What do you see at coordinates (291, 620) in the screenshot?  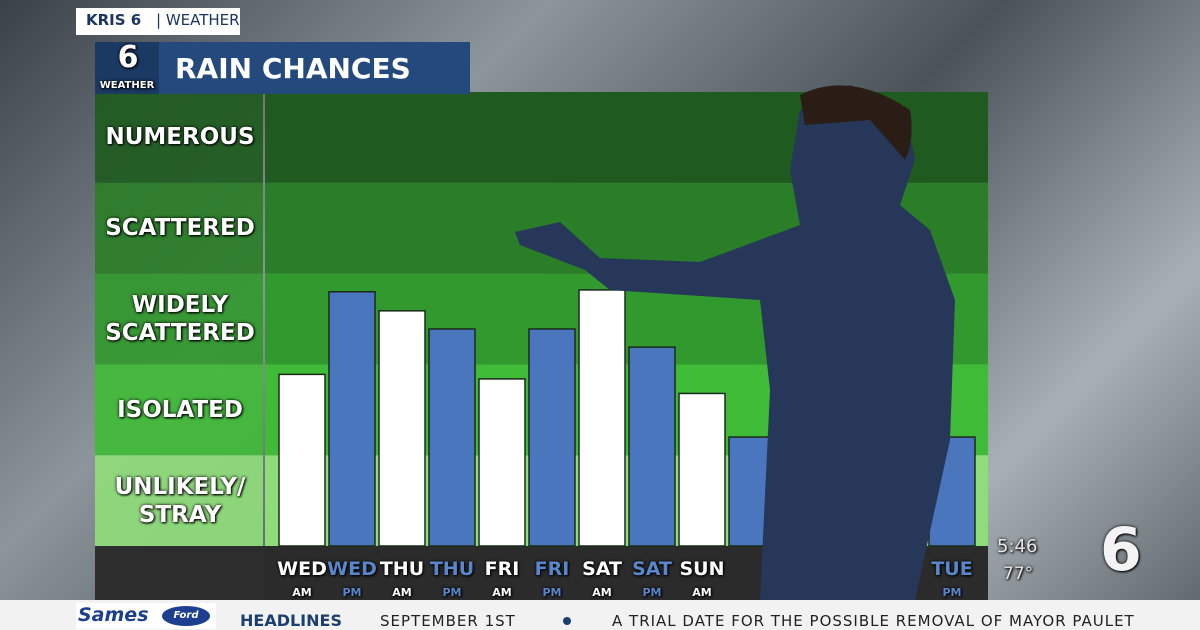 I see `ticker-label: HEADLINES` at bounding box center [291, 620].